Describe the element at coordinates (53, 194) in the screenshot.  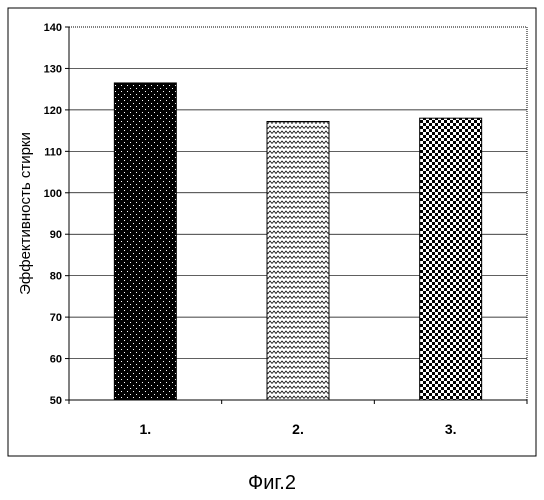
I see `y-tick-label: 100` at that location.